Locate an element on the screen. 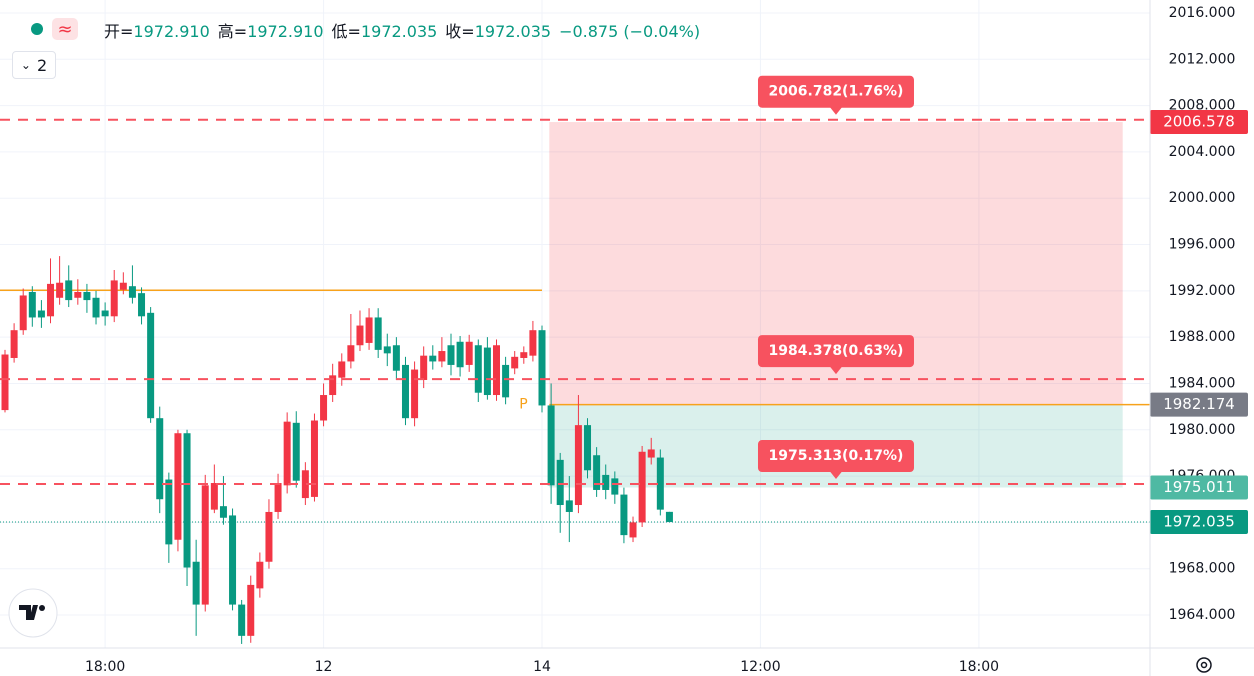 The image size is (1254, 676). indicators-toggle: ⌄ 2 is located at coordinates (34, 65).